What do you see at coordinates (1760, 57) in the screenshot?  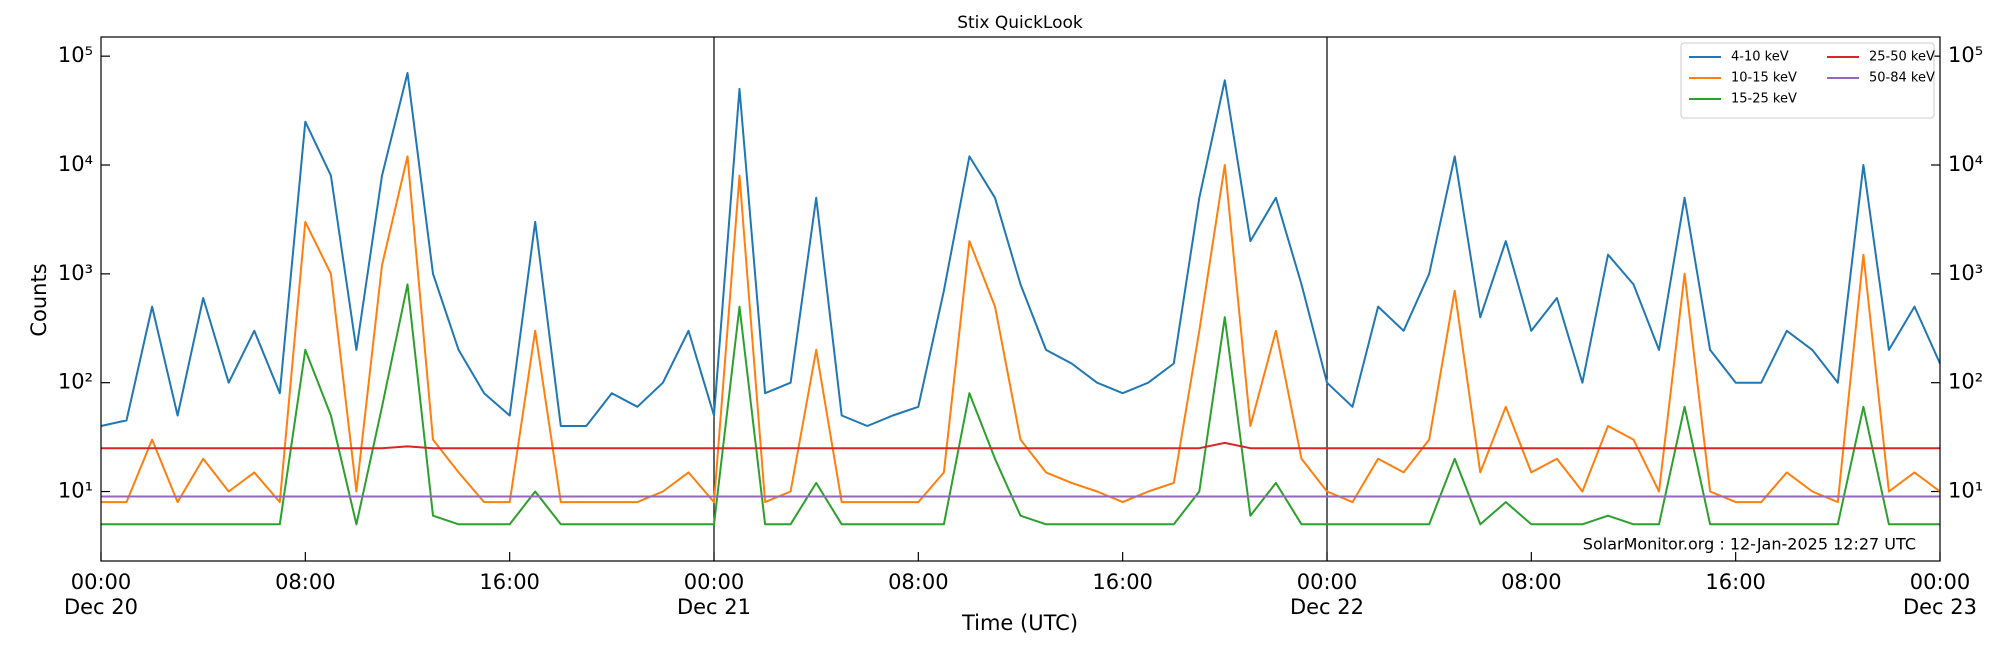 I see `legend-label: 4-10 keV` at bounding box center [1760, 57].